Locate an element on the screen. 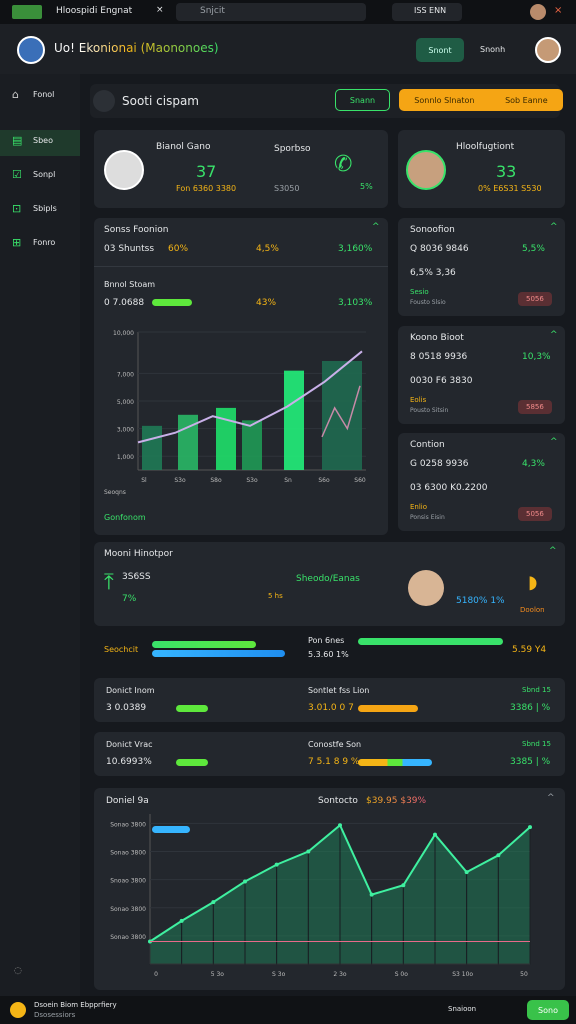  user-avatar is located at coordinates (548, 50).